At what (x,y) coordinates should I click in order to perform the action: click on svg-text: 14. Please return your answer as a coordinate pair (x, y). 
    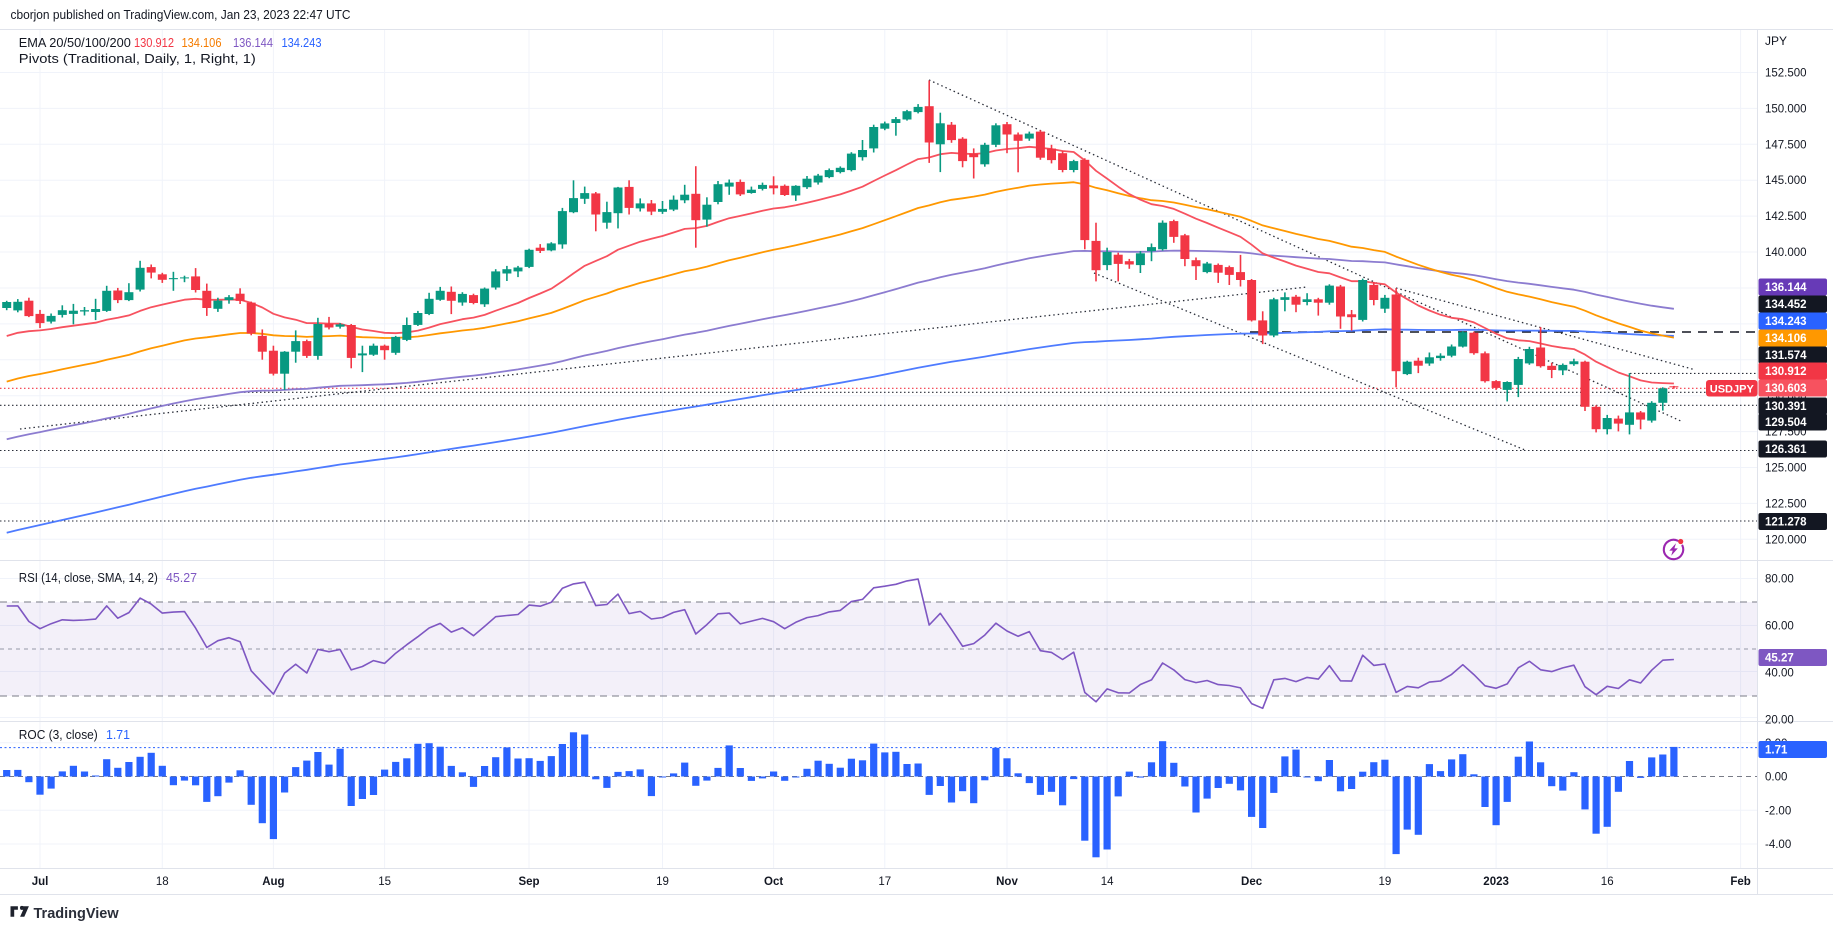
    Looking at the image, I should click on (1107, 882).